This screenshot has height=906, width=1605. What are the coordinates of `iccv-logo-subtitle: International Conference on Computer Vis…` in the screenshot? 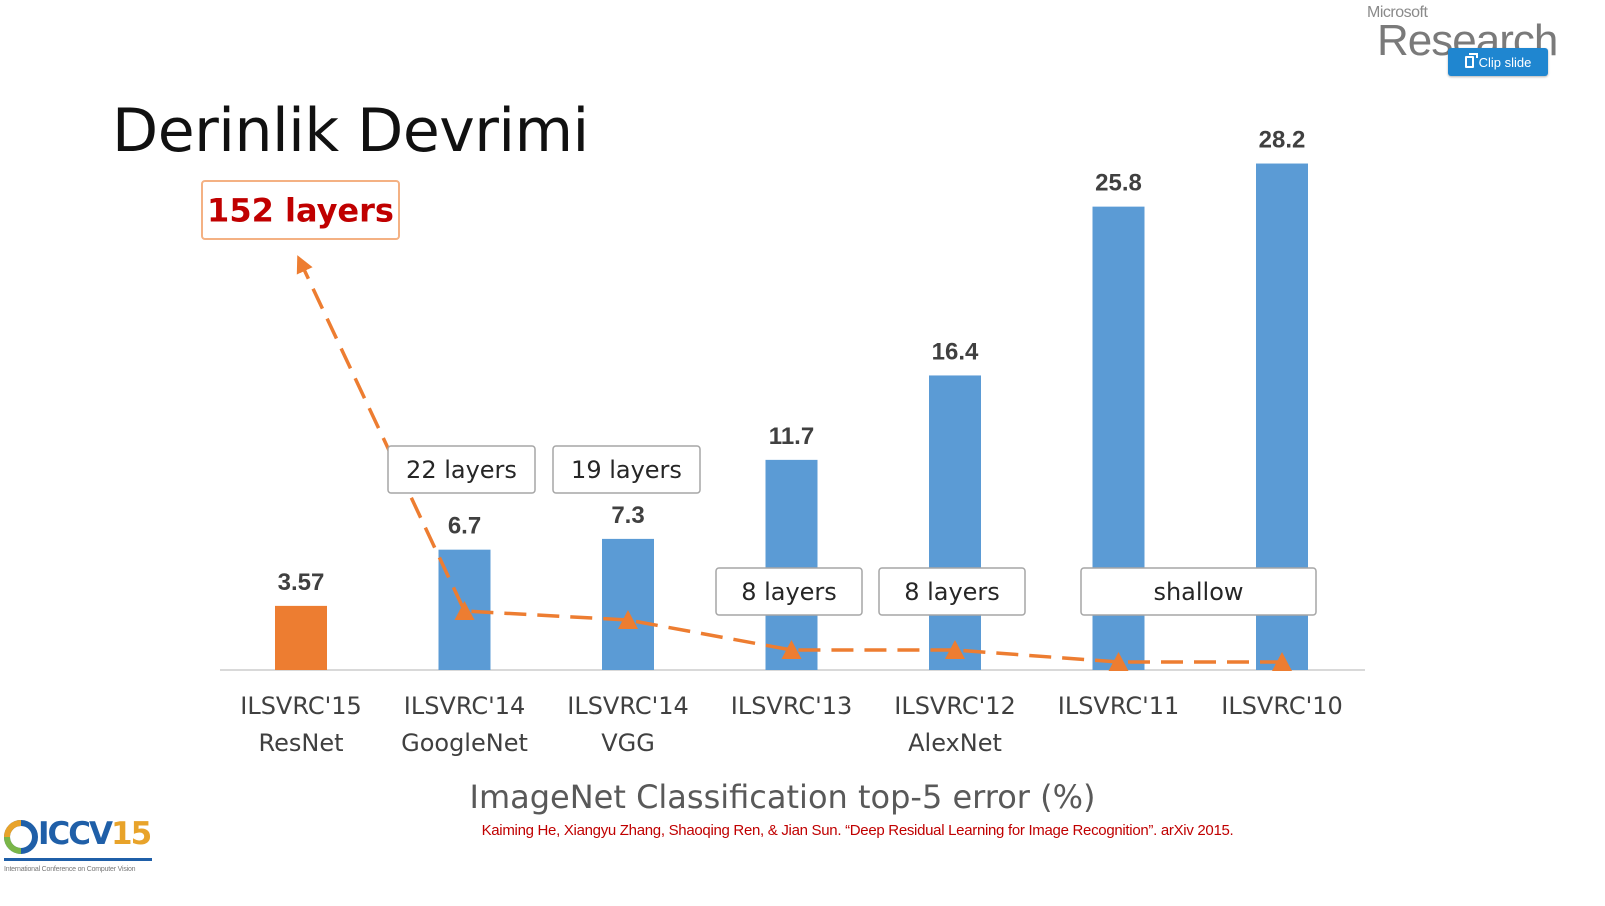 It's located at (70, 869).